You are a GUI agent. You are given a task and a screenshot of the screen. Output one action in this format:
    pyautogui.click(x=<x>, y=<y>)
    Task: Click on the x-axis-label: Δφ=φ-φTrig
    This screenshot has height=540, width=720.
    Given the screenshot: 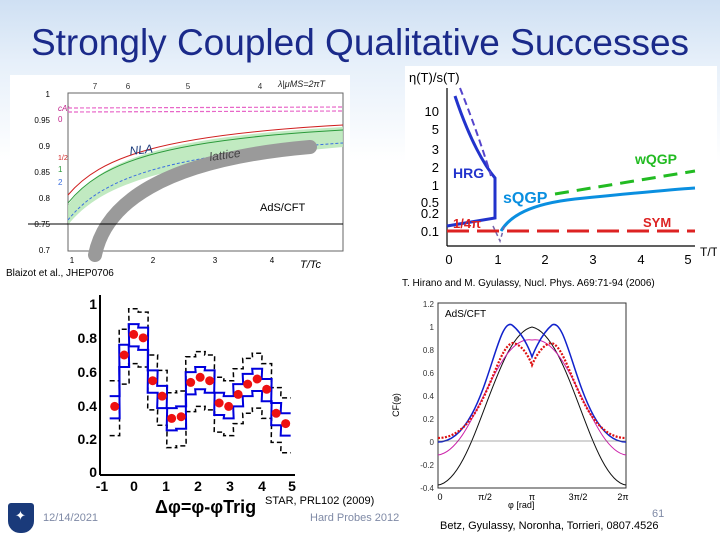 What is the action you would take?
    pyautogui.click(x=205, y=507)
    